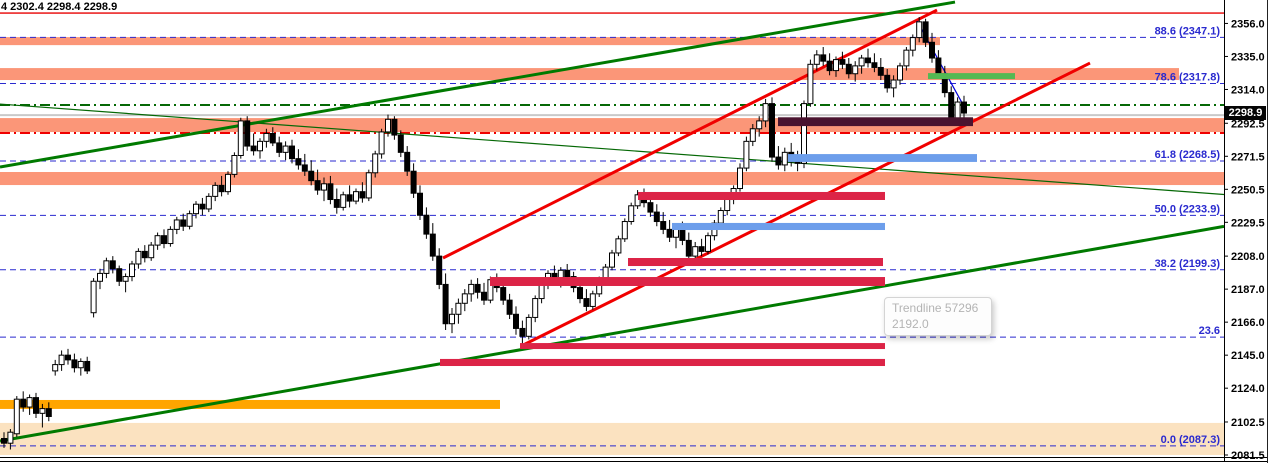 The image size is (1272, 463). What do you see at coordinates (1191, 440) in the screenshot?
I see `fib-level-label: 0.0 (2087.3)` at bounding box center [1191, 440].